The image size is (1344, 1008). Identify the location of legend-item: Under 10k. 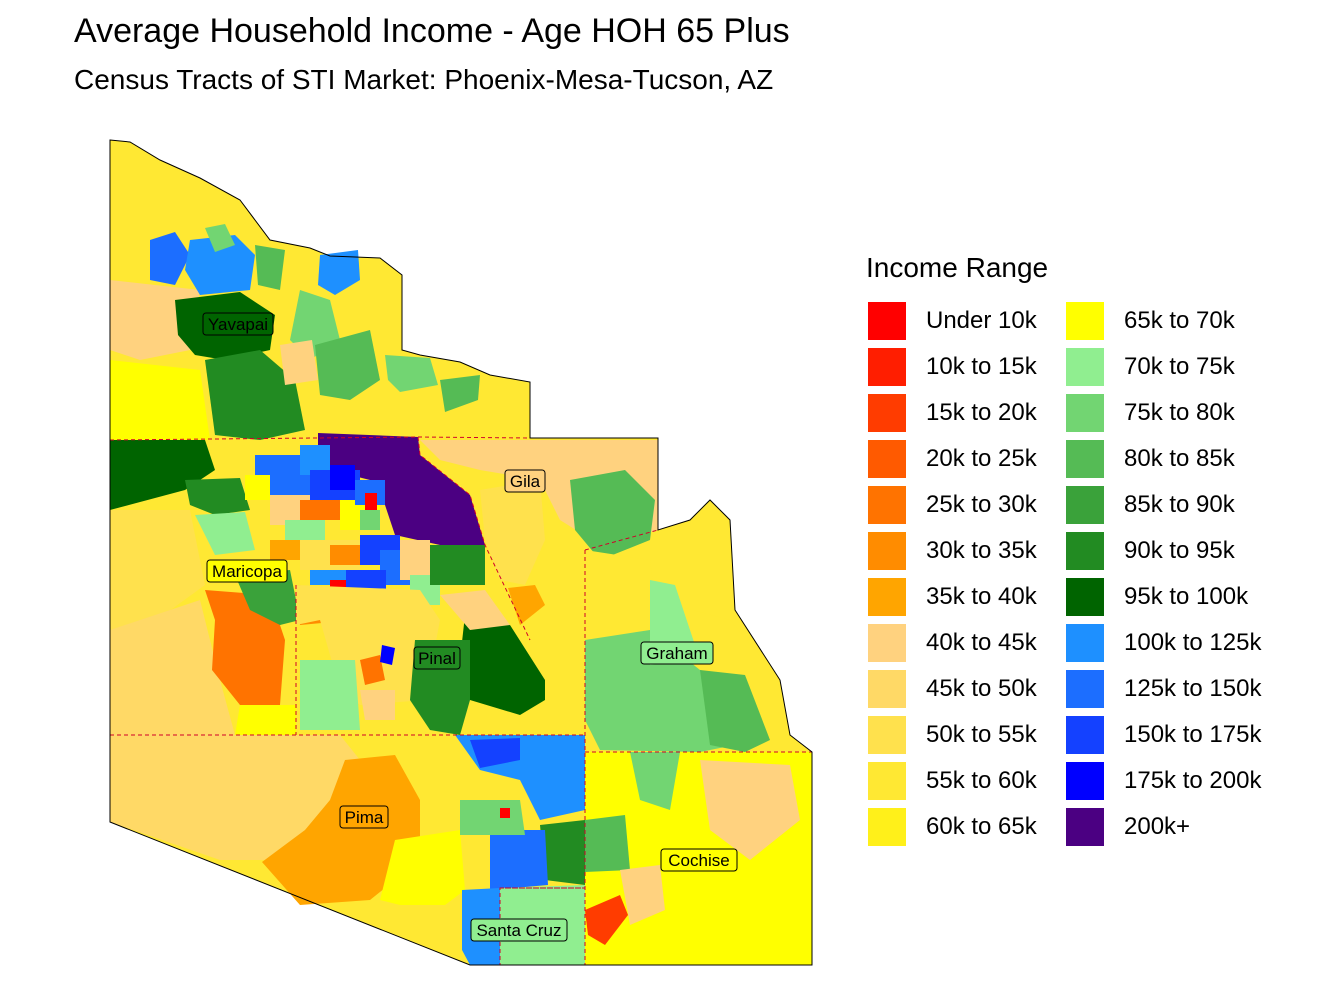
(965, 321).